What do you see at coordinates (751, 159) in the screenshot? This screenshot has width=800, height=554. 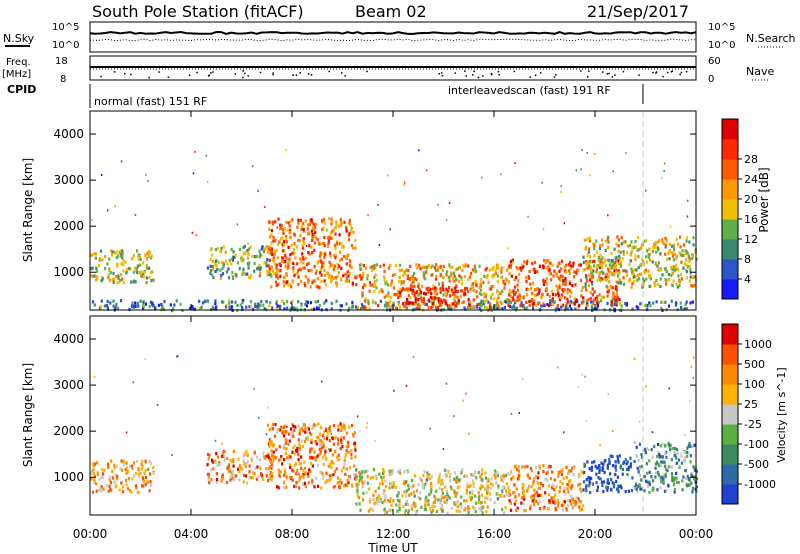 I see `colorbar-tick-label: 28` at bounding box center [751, 159].